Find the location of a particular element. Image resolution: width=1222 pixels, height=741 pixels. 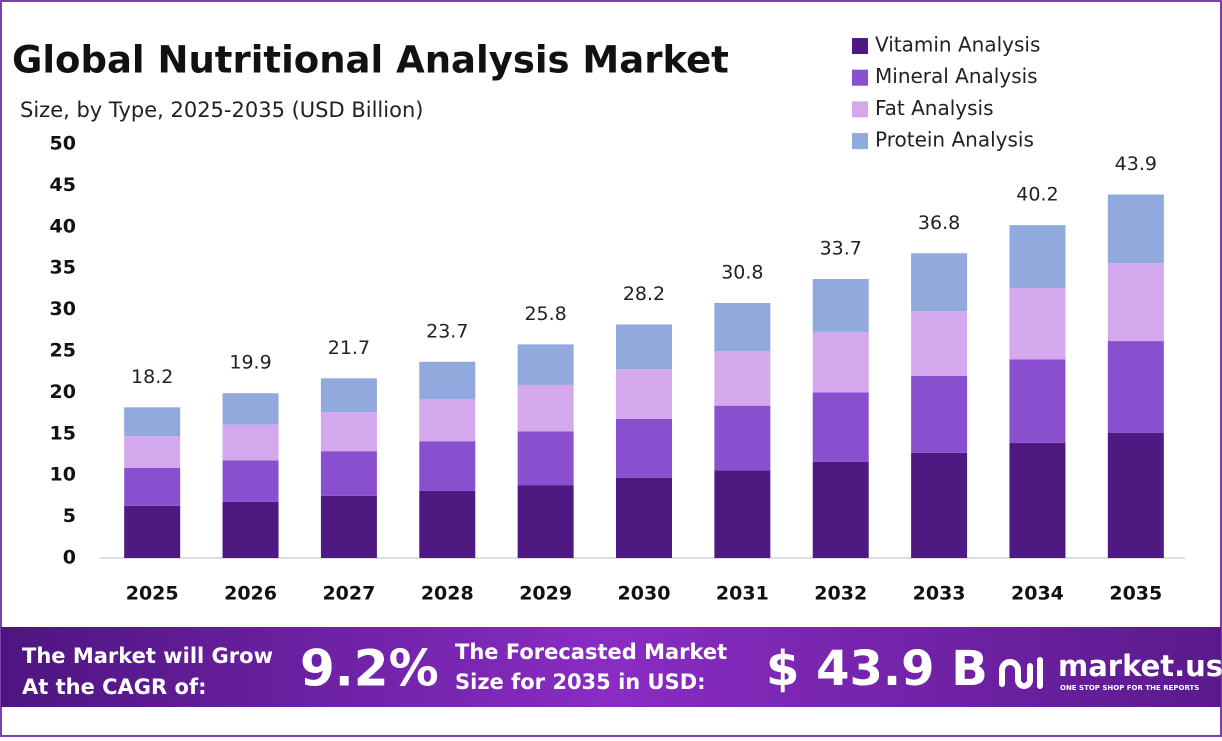

x-tick-label: 2028 is located at coordinates (447, 594).